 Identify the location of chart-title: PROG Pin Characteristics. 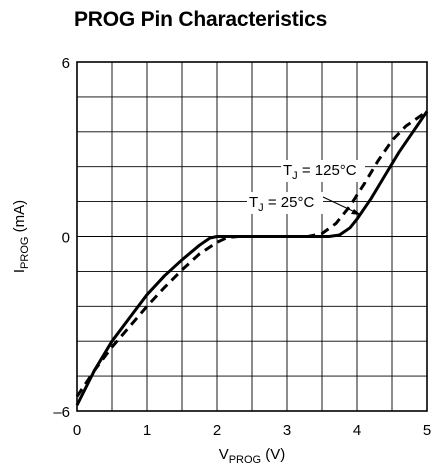
(201, 19).